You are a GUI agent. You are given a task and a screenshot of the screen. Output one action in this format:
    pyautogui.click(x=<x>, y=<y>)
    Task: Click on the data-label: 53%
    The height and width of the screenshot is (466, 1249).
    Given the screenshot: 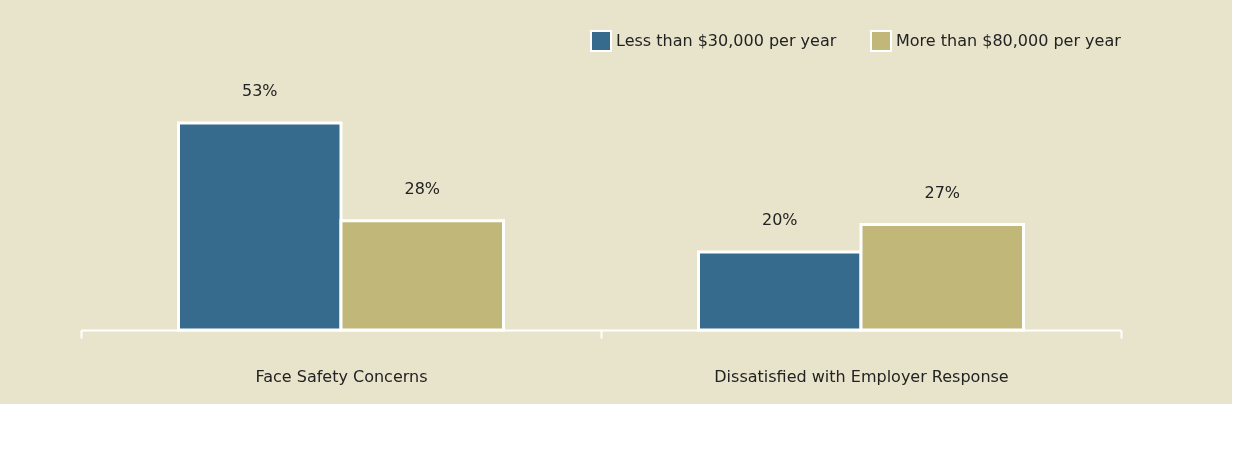 What is the action you would take?
    pyautogui.click(x=259, y=91)
    